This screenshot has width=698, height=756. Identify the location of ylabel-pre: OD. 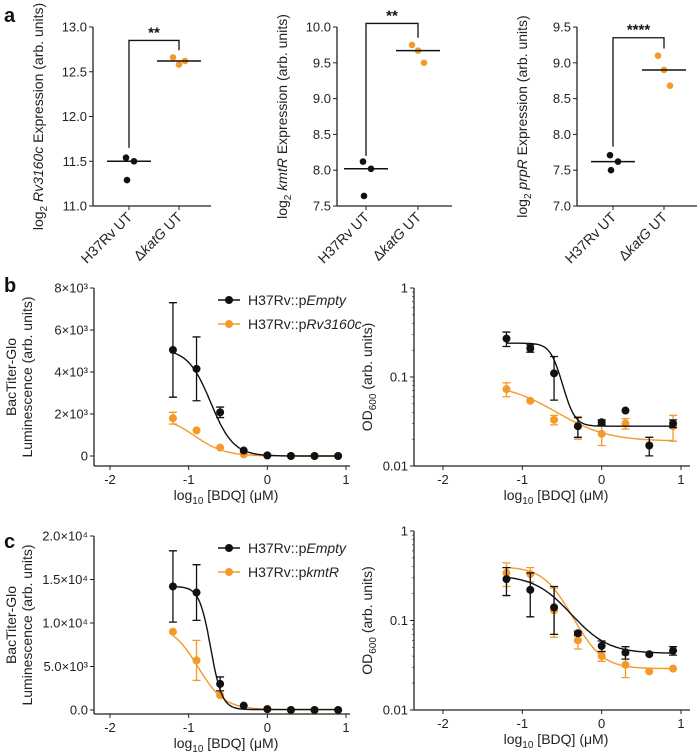
(367, 664).